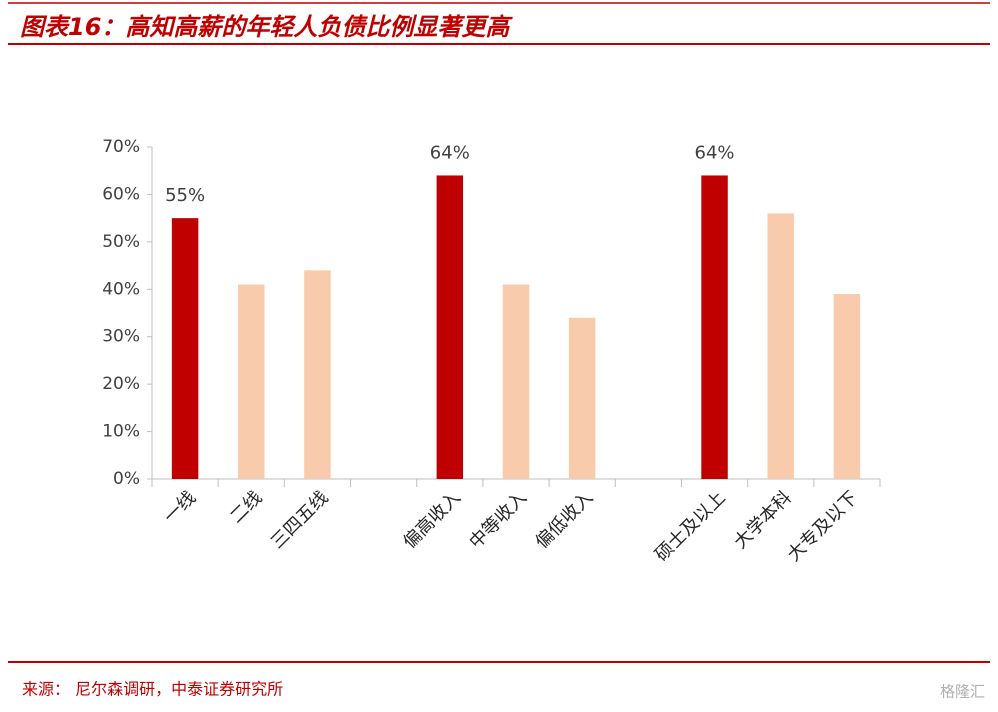 The image size is (998, 712). Describe the element at coordinates (432, 520) in the screenshot. I see `x-tick-label: 偏高收入` at that location.